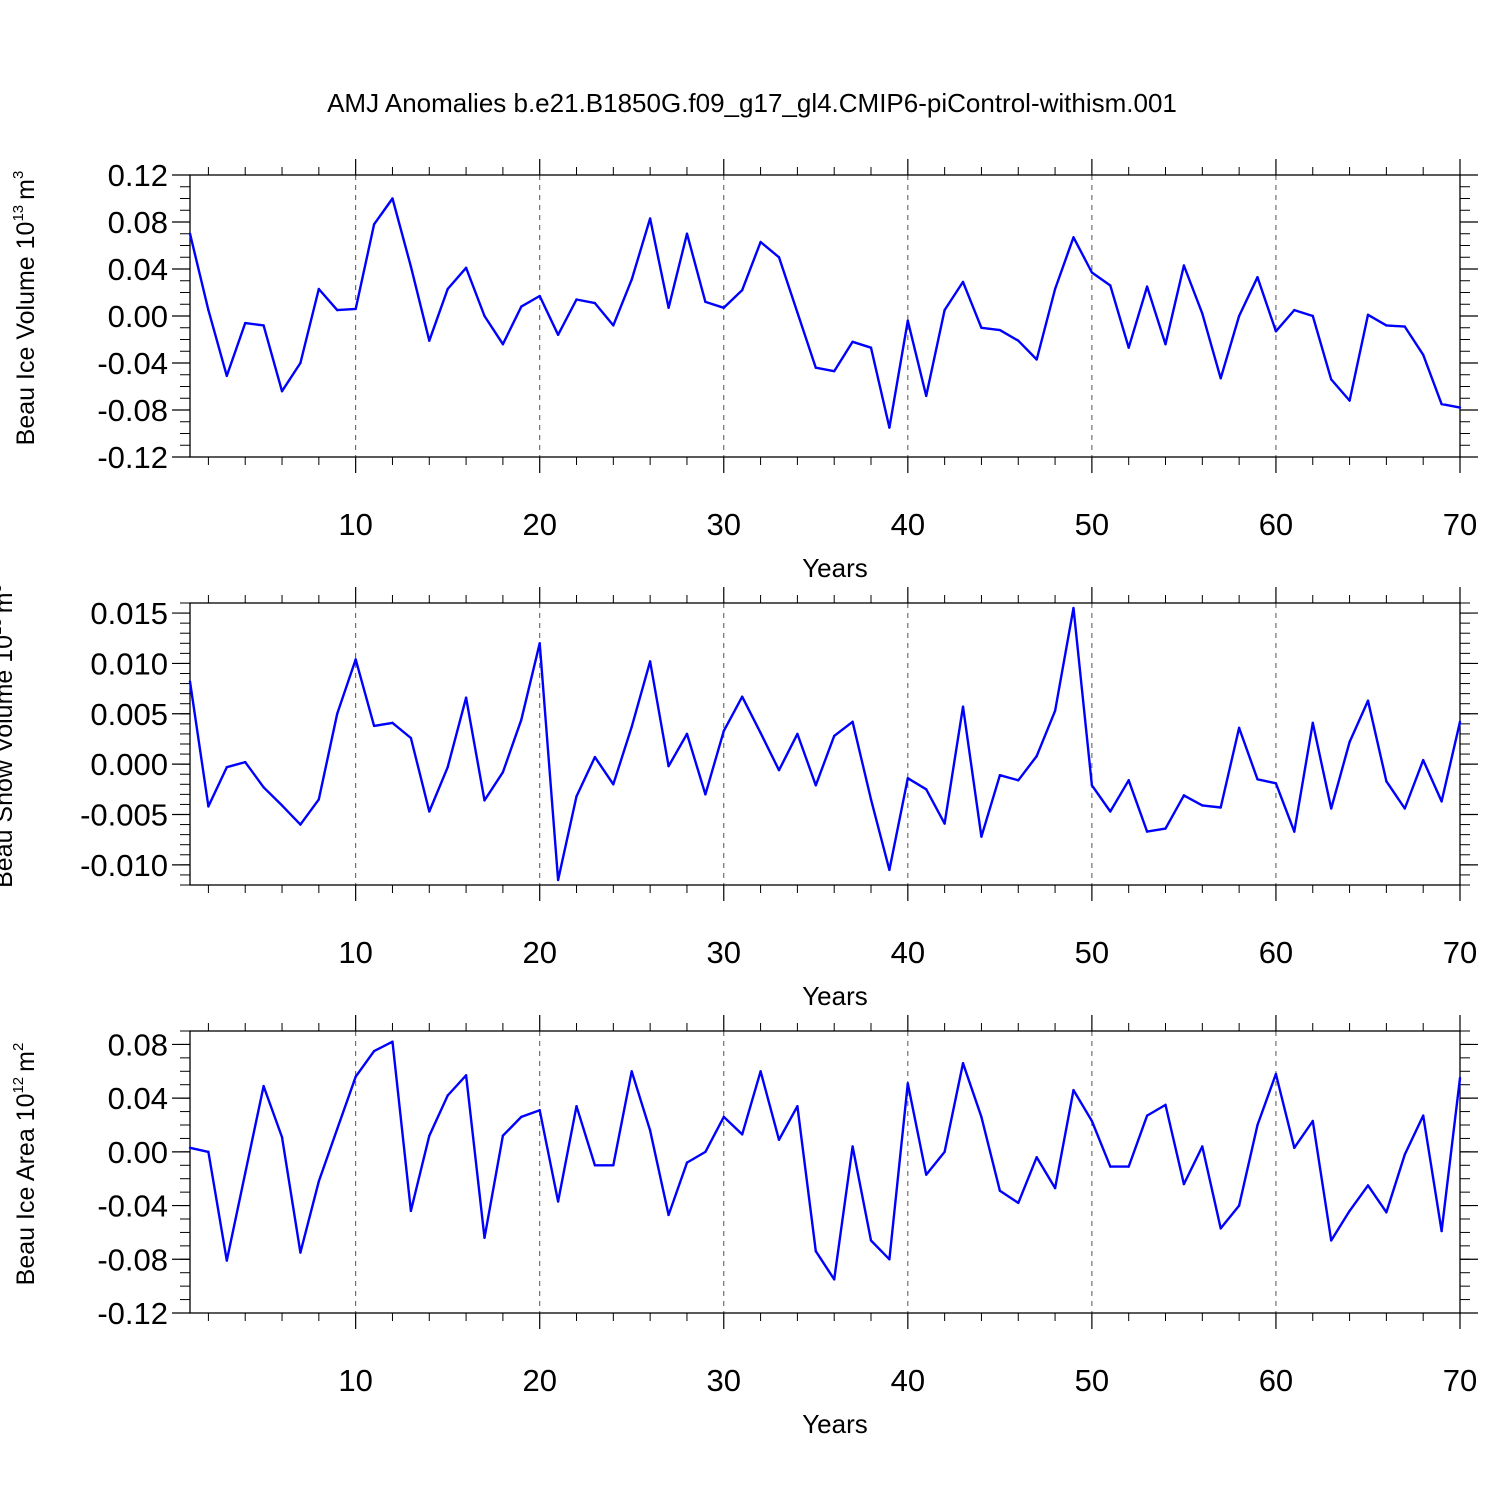 The height and width of the screenshot is (1500, 1500). Describe the element at coordinates (2, 626) in the screenshot. I see `y-axis-label-exponent: 13` at that location.